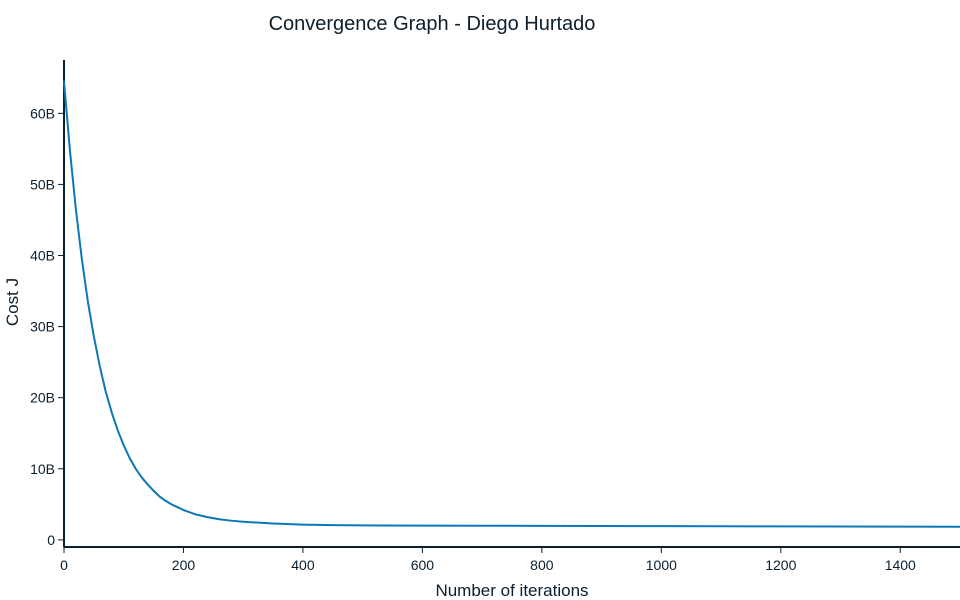 This screenshot has height=600, width=960. I want to click on y-tick-label: 10B, so click(42, 469).